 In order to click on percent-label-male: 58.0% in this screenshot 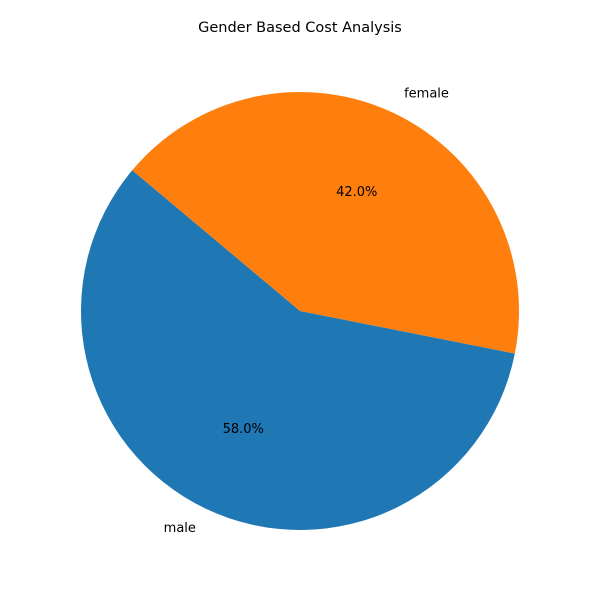, I will do `click(243, 429)`.